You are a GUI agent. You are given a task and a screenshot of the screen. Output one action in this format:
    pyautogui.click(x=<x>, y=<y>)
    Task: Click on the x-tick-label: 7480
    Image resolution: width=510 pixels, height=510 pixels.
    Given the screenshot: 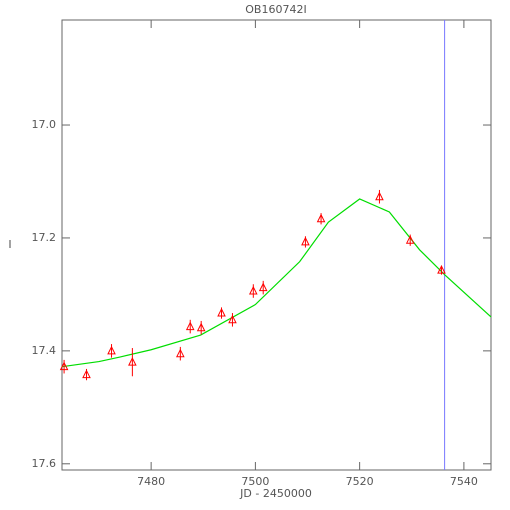 What is the action you would take?
    pyautogui.click(x=151, y=481)
    